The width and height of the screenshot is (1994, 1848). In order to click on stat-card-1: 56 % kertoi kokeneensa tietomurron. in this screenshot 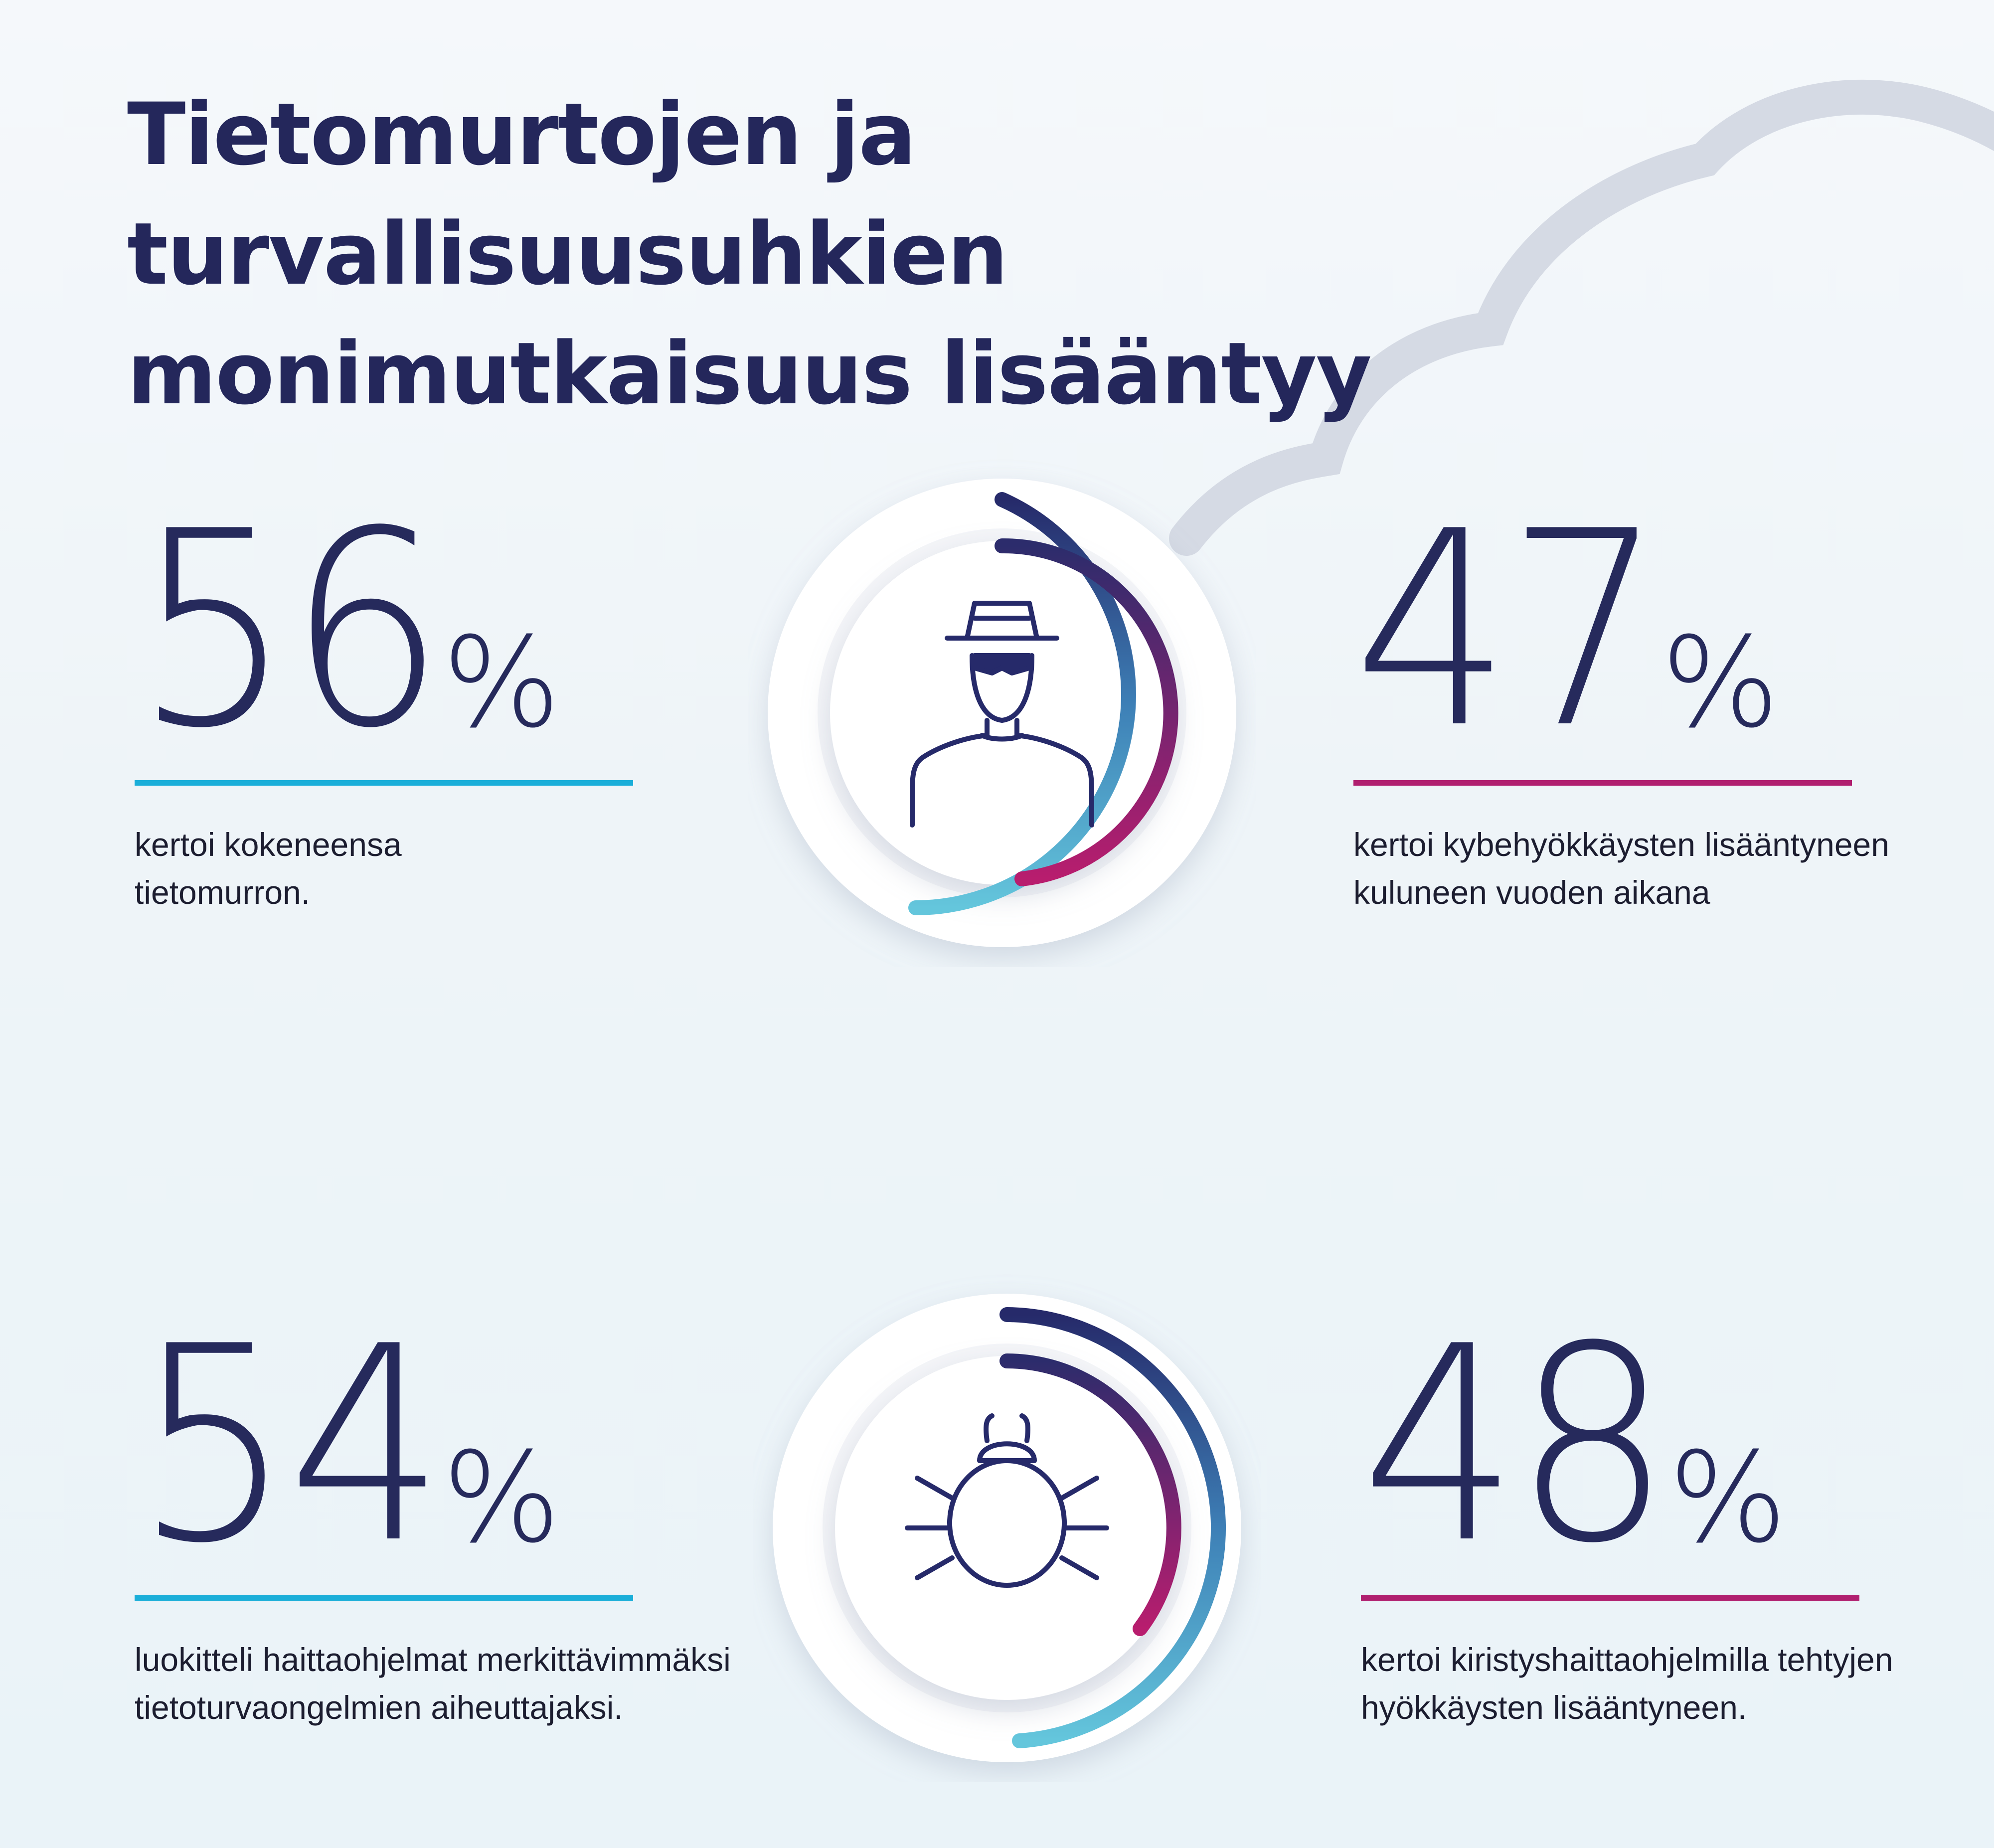, I will do `click(434, 695)`.